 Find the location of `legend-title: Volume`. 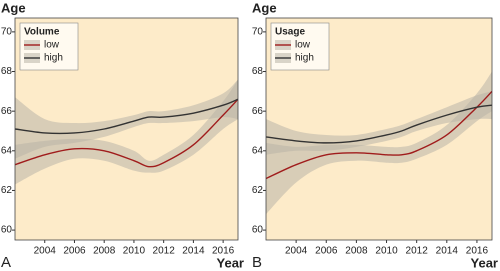

legend-title: Volume is located at coordinates (42, 32).